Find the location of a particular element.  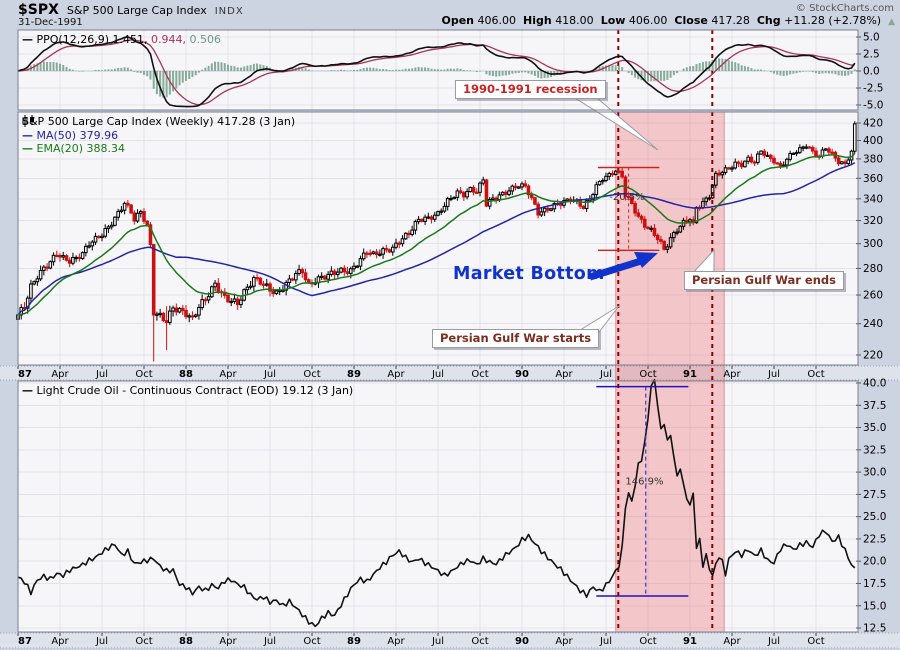

x-axis-label: 90 is located at coordinates (522, 374).